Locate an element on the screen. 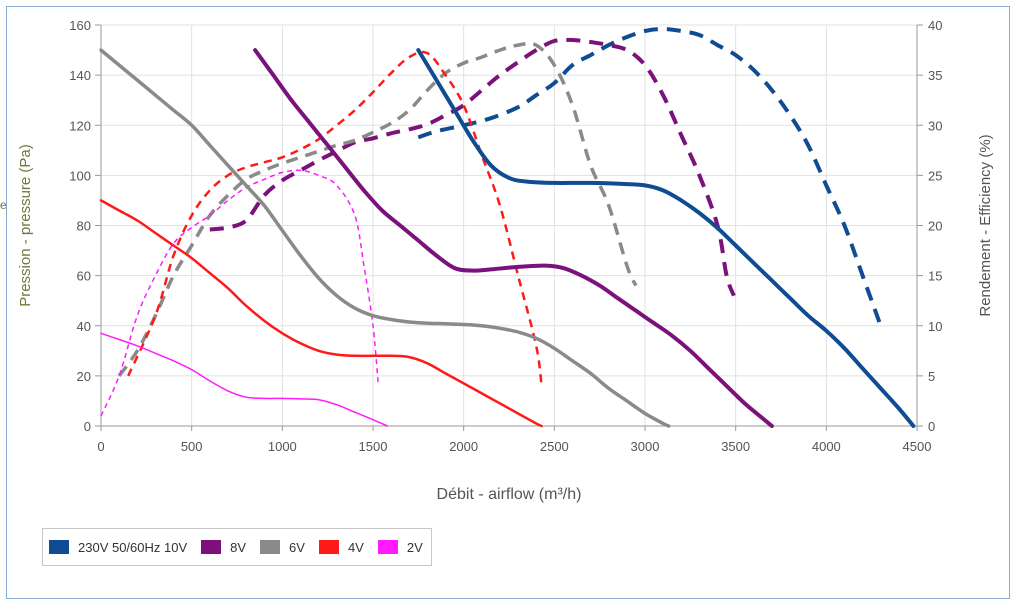 The height and width of the screenshot is (607, 1018). y-left-tick-label: 80 is located at coordinates (84, 226).